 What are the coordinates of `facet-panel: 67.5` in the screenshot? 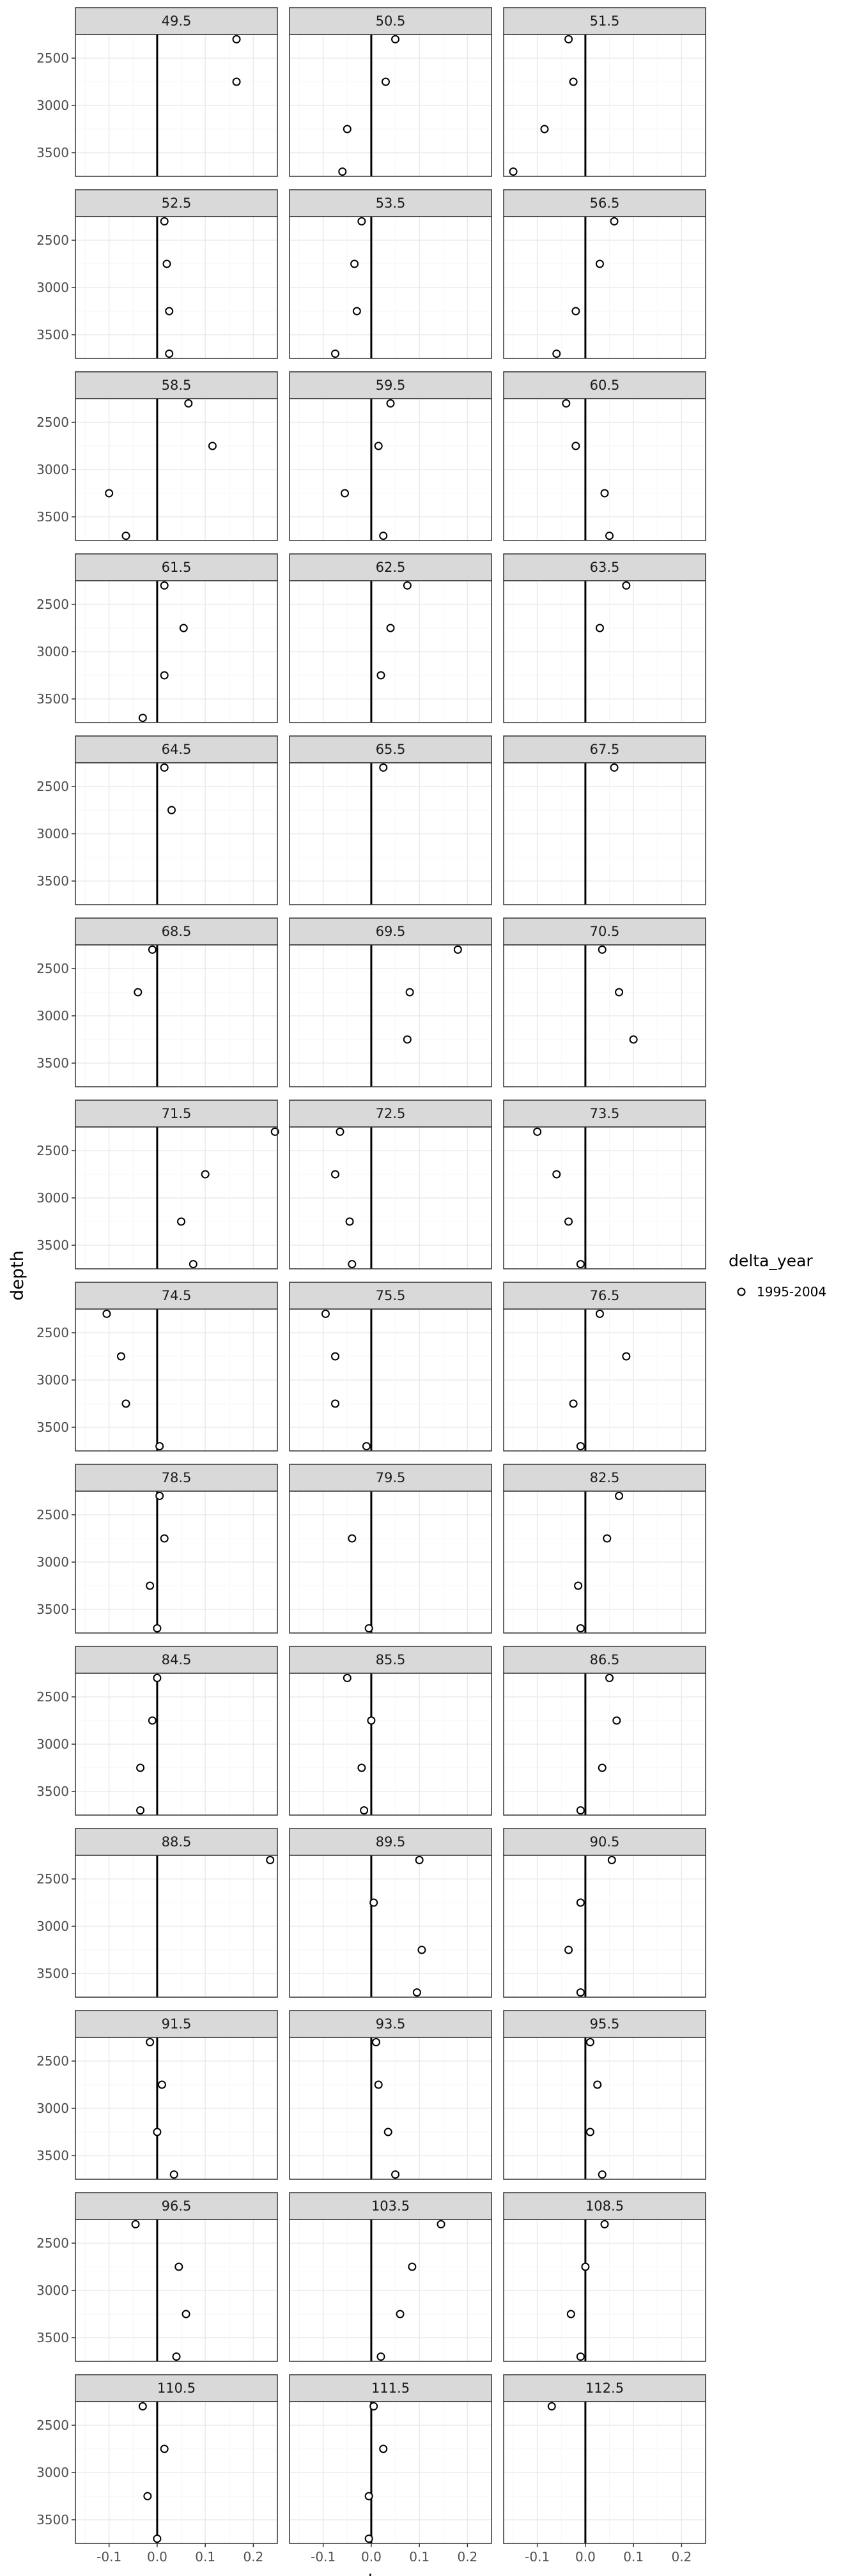 It's located at (604, 820).